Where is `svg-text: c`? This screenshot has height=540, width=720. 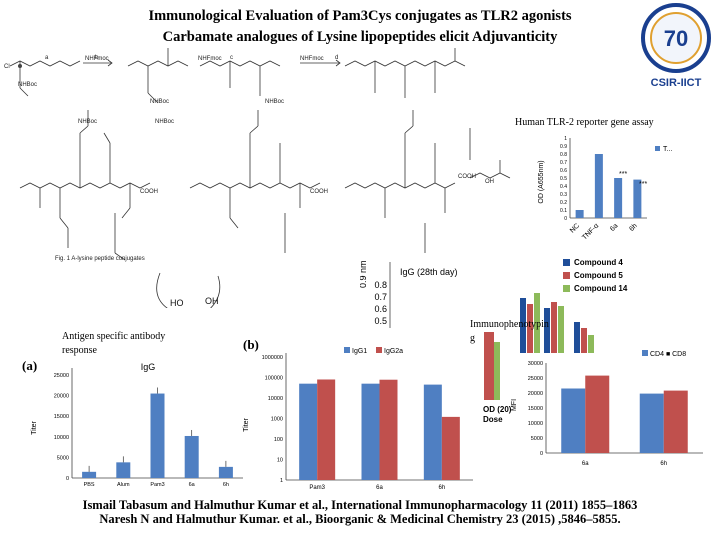 svg-text: c is located at coordinates (231, 58).